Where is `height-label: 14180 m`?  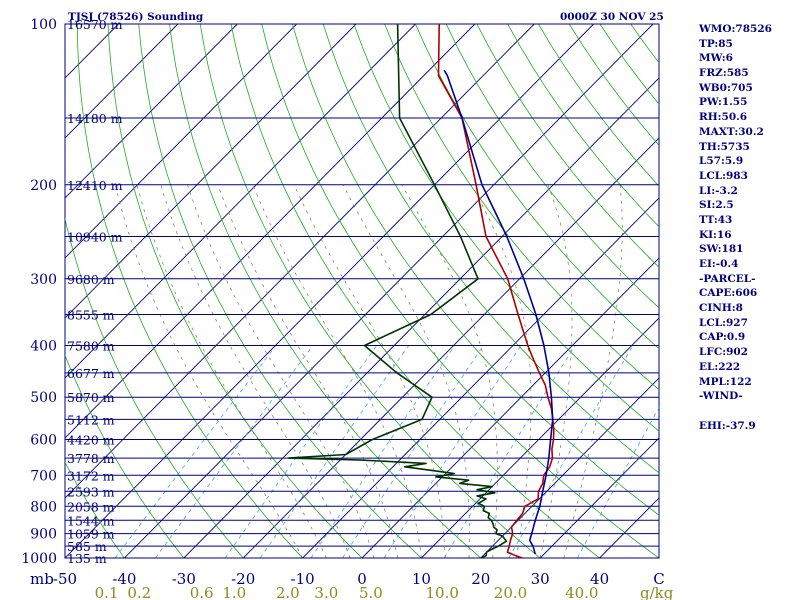 height-label: 14180 m is located at coordinates (95, 118).